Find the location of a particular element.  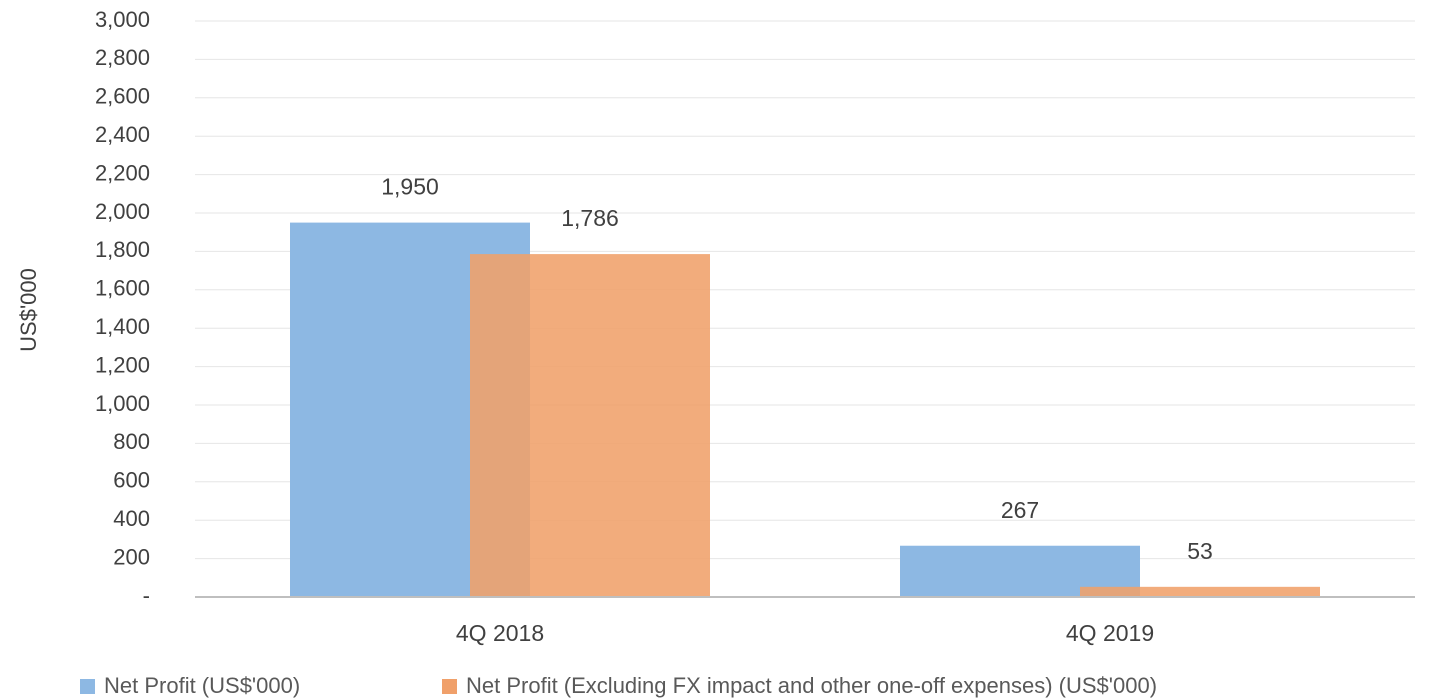

data-label: 53 is located at coordinates (1200, 551).